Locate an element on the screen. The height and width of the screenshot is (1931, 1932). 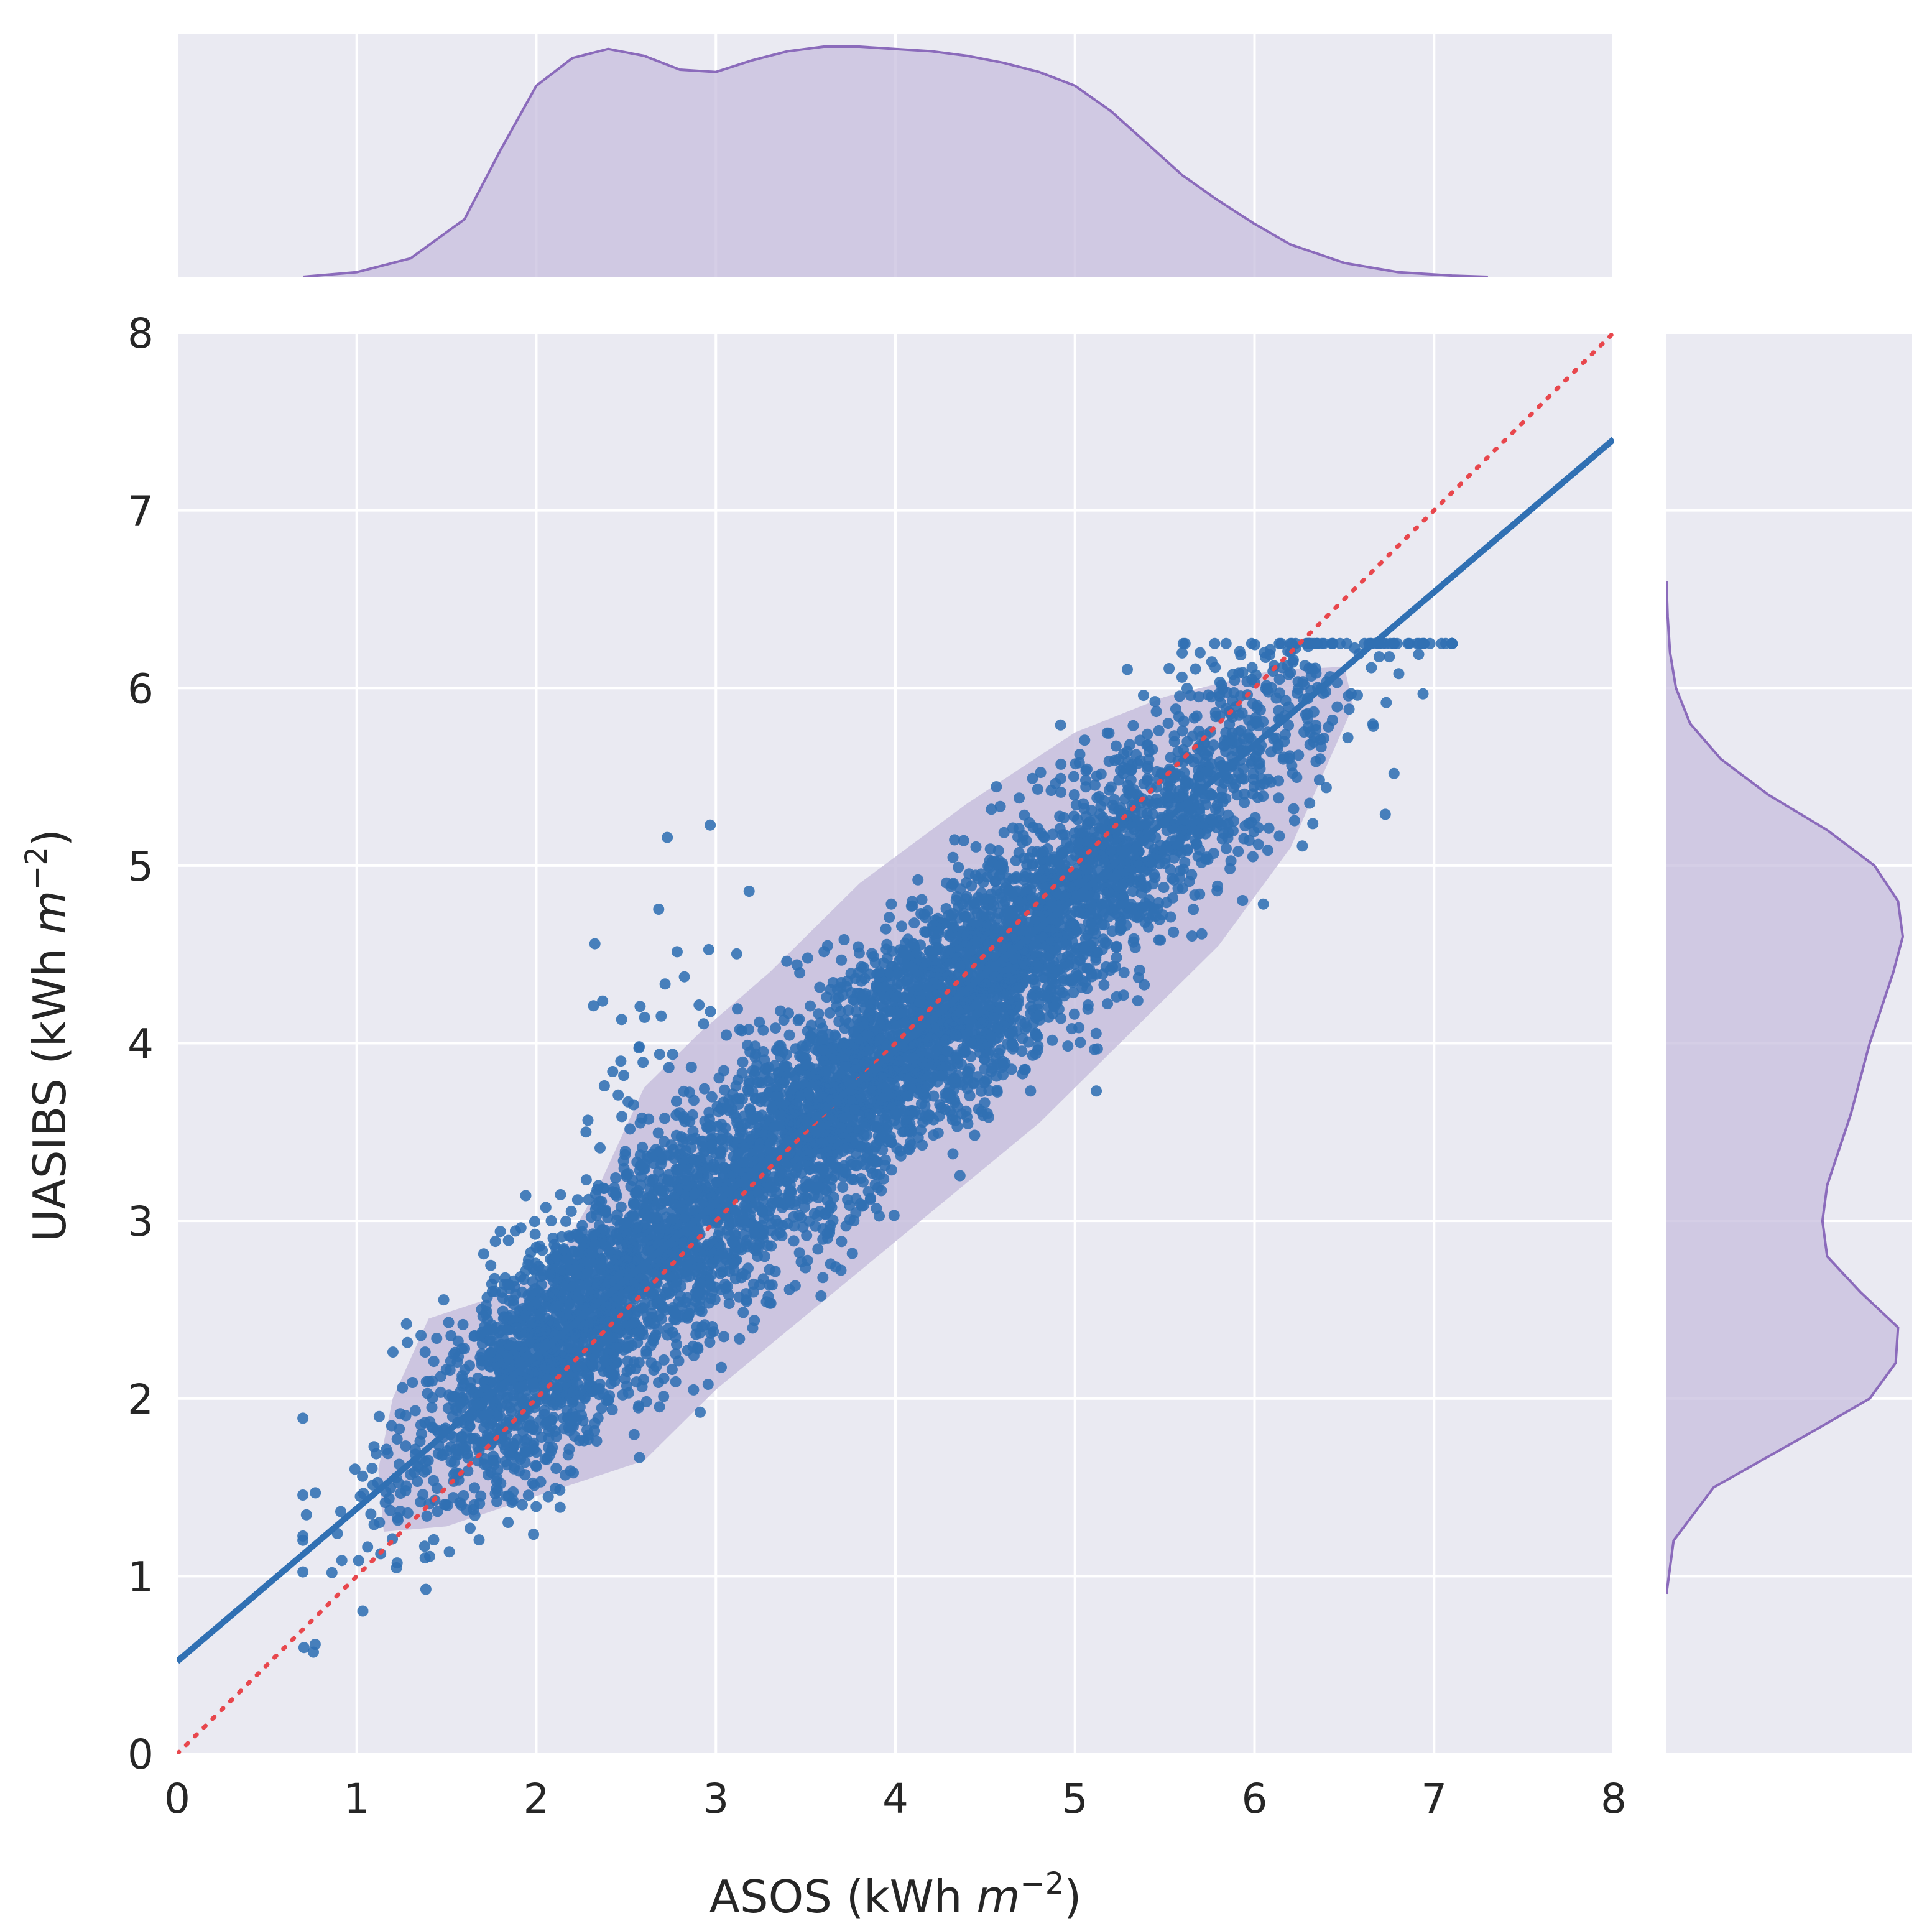
marginal-y-density-fill is located at coordinates (1784, 1087).